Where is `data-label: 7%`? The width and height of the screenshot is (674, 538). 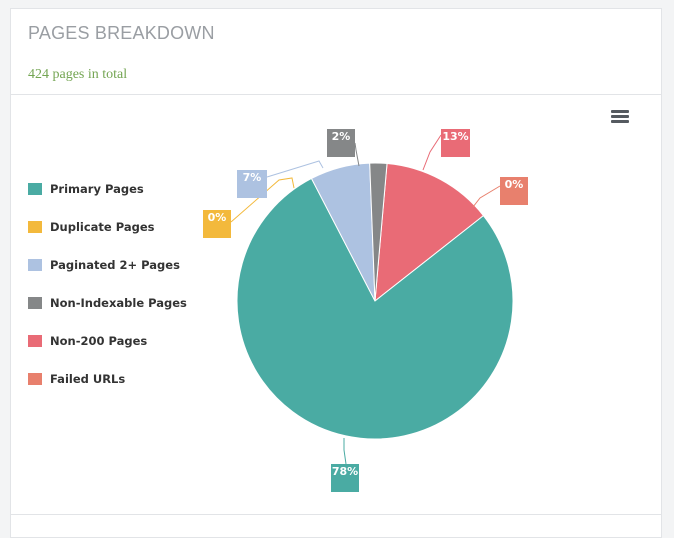 data-label: 7% is located at coordinates (252, 177).